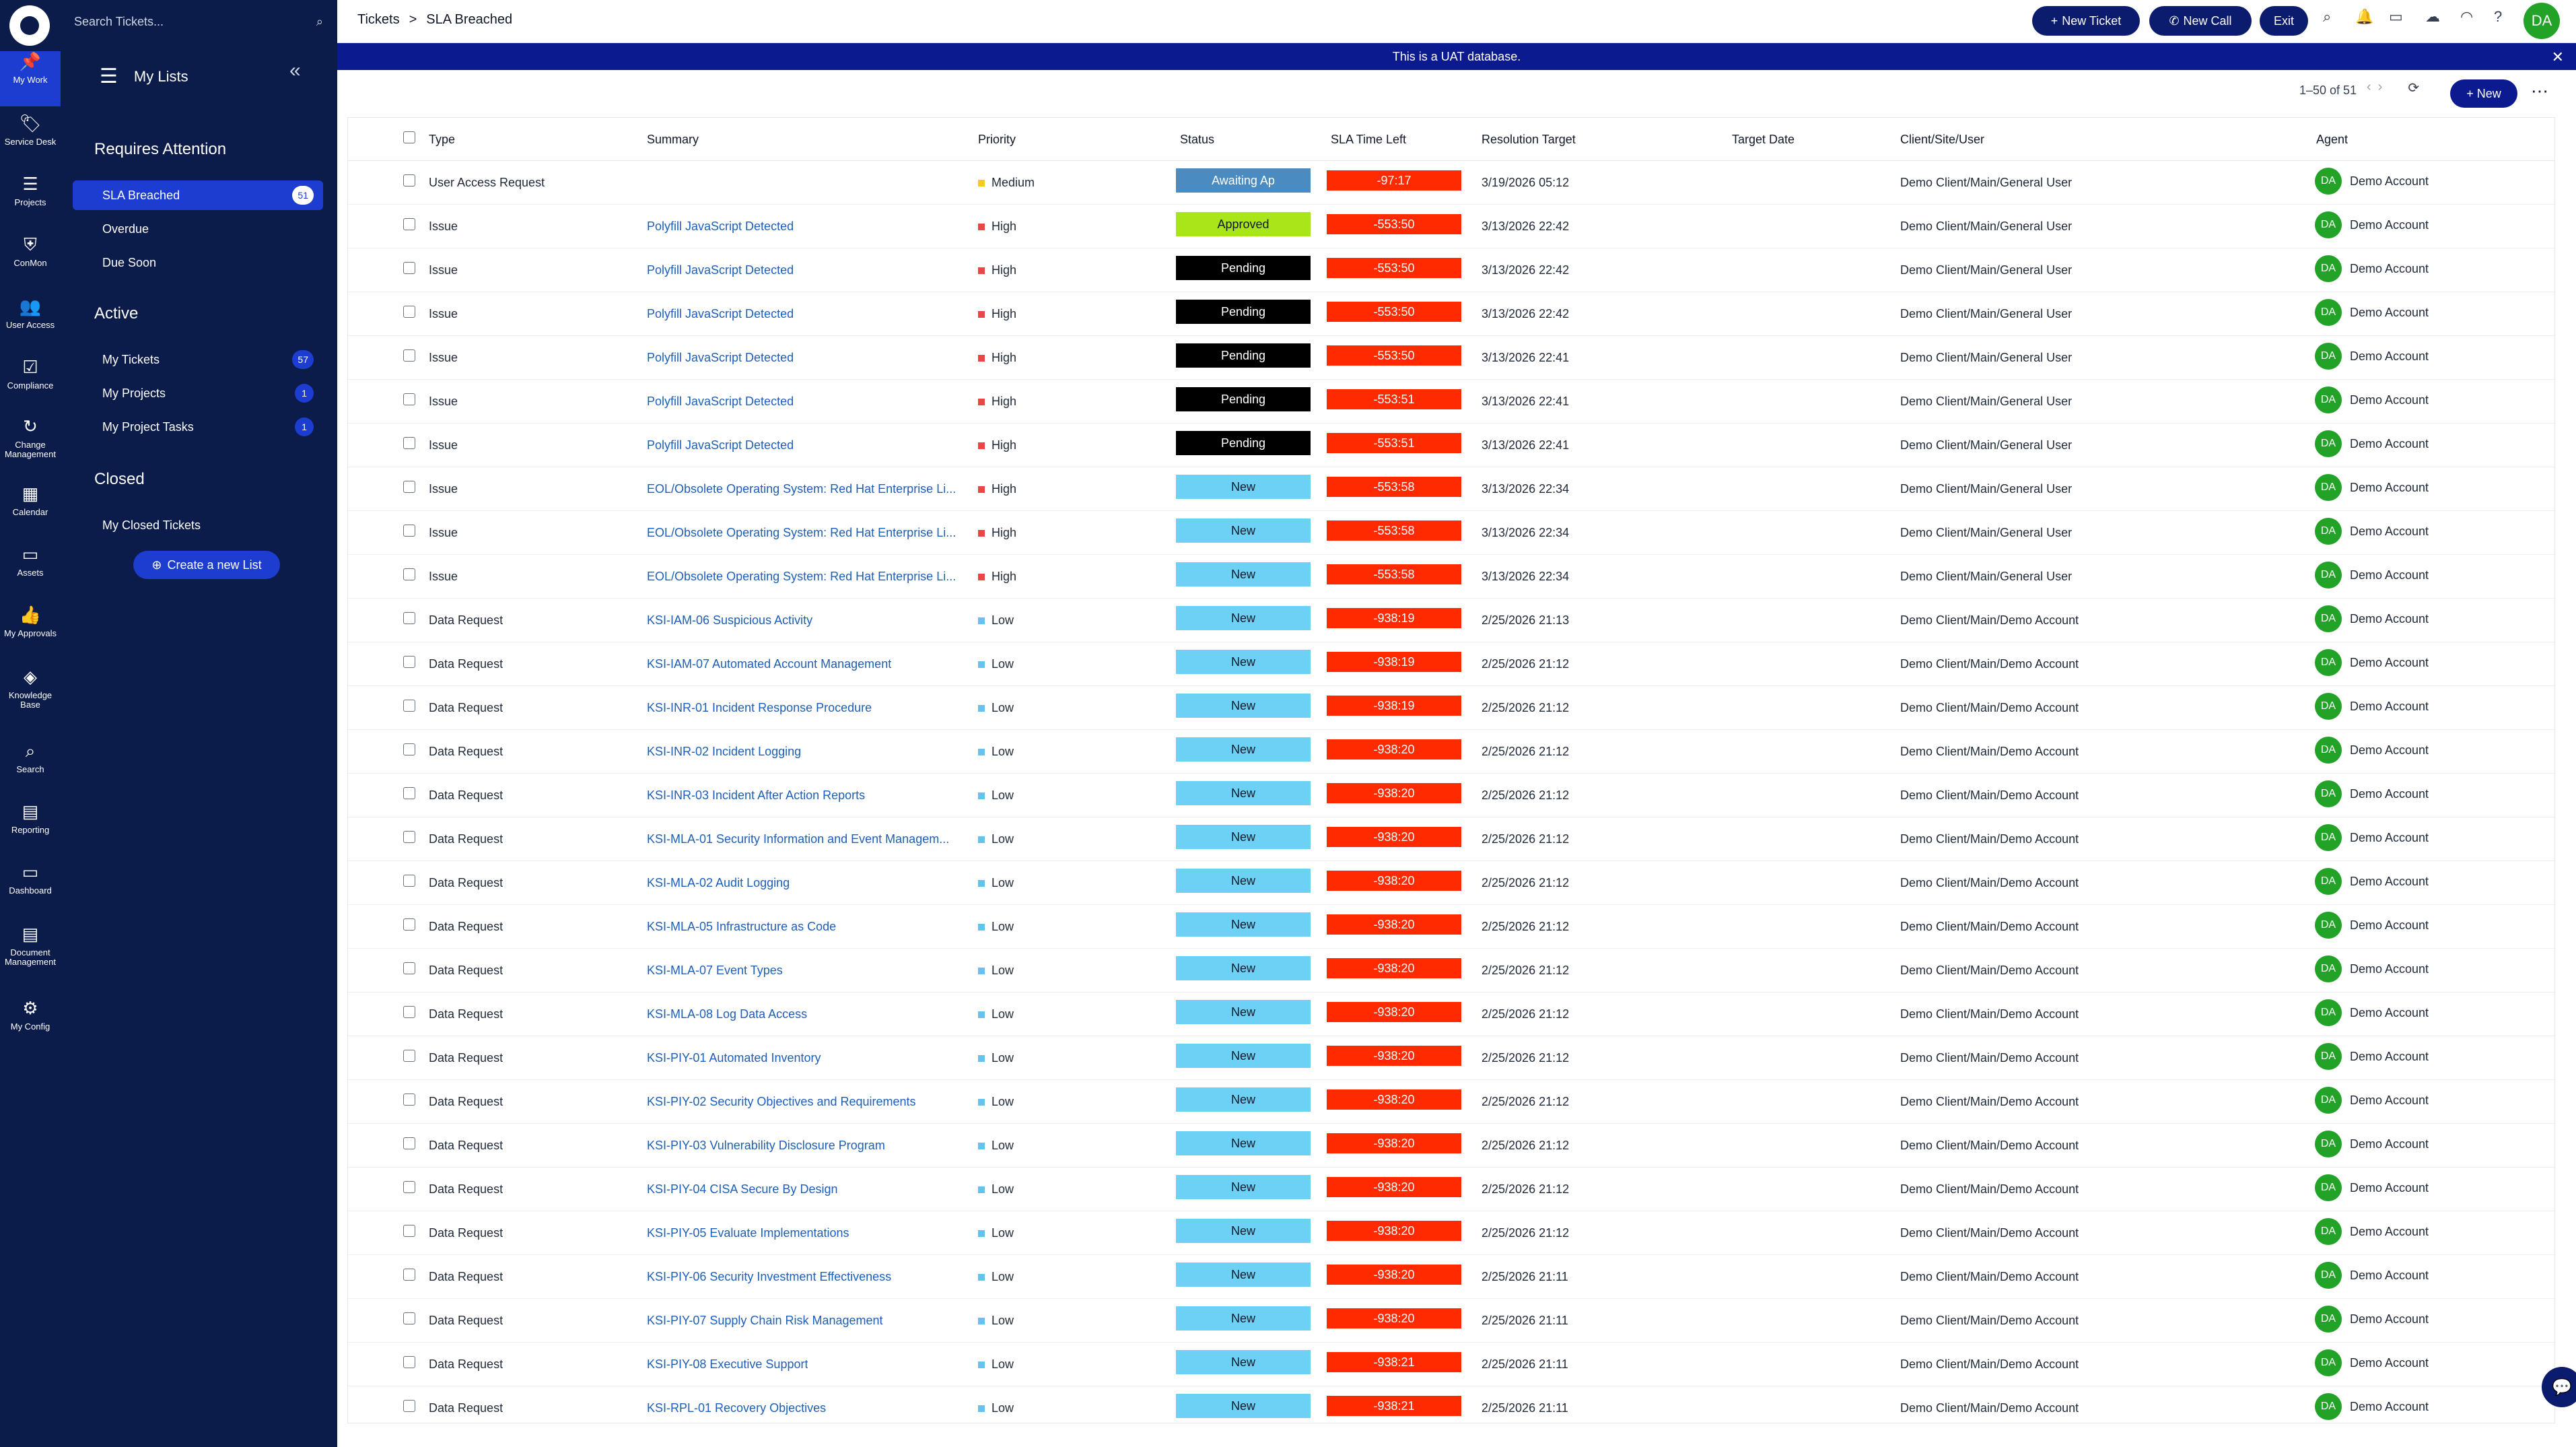 The height and width of the screenshot is (1447, 2576). I want to click on breadcrumb-tickets: Tickets, so click(378, 19).